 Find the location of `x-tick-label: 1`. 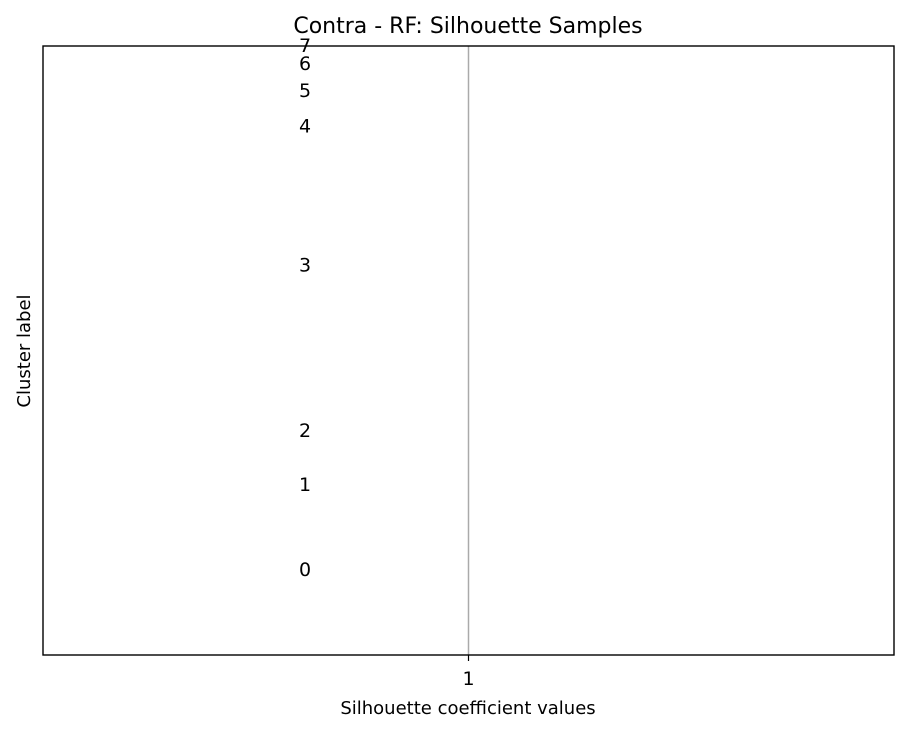

x-tick-label: 1 is located at coordinates (468, 679).